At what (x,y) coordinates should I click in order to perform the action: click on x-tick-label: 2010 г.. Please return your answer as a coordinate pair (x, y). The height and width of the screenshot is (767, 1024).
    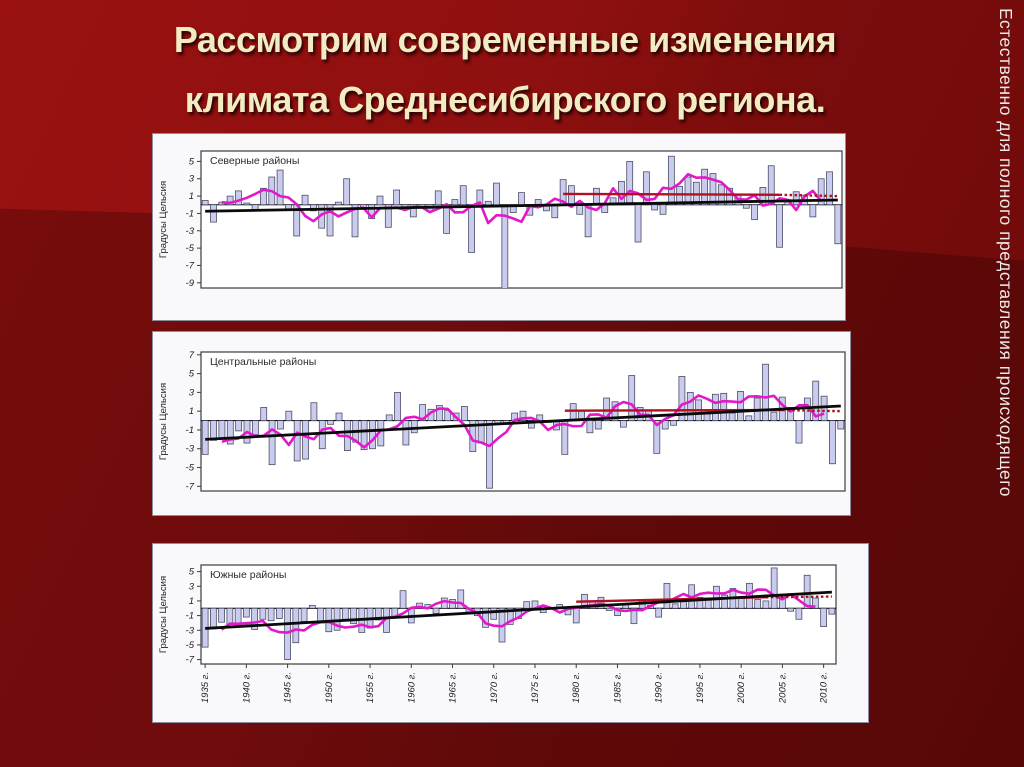
    Looking at the image, I should click on (824, 688).